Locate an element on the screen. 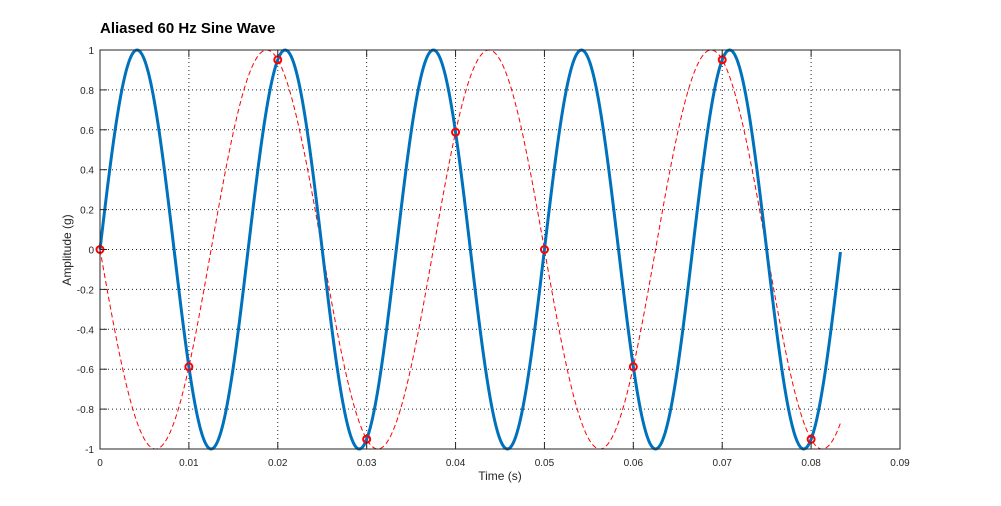 Image resolution: width=1001 pixels, height=506 pixels. x-tick-label: 0.01 is located at coordinates (189, 463).